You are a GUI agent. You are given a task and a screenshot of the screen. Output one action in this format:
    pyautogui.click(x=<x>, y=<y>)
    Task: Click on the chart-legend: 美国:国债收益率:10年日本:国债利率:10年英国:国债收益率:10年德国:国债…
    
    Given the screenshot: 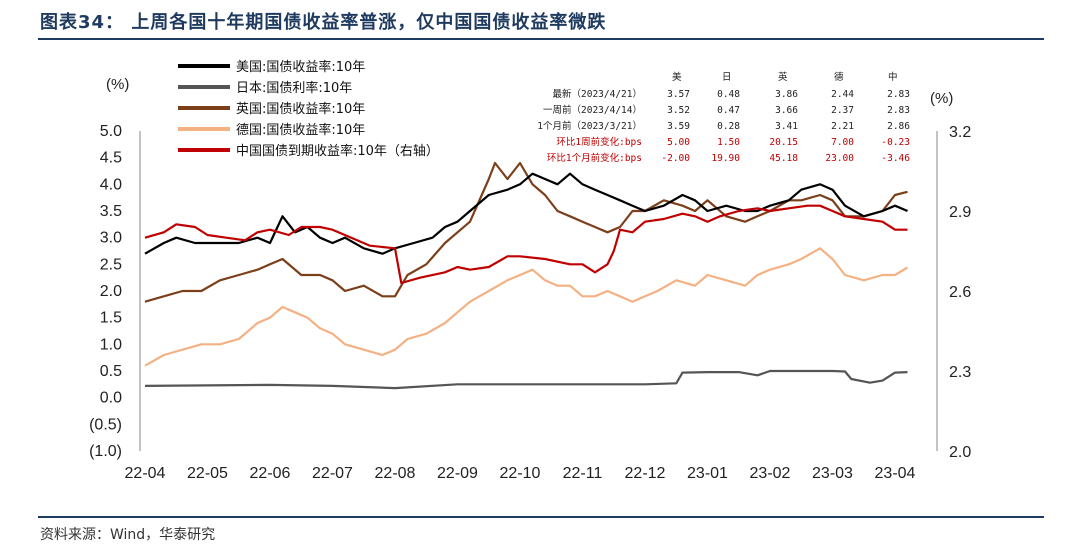 What is the action you would take?
    pyautogui.click(x=308, y=109)
    